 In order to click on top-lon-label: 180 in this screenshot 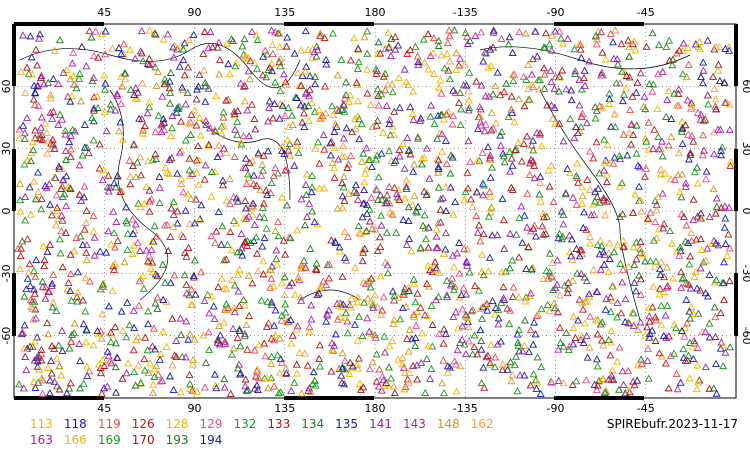, I will do `click(375, 12)`.